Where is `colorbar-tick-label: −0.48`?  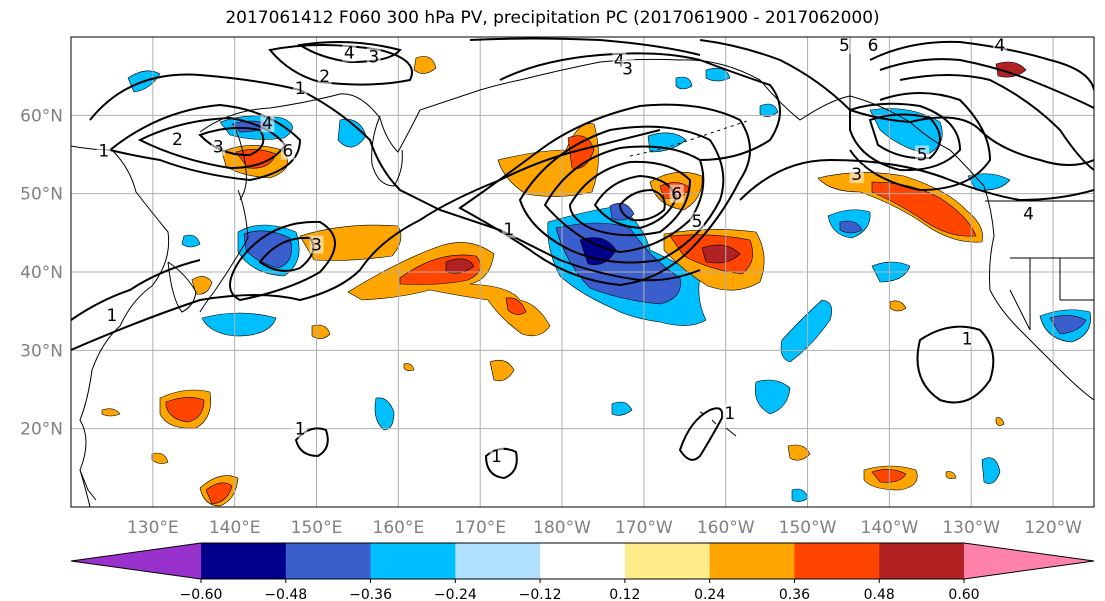 colorbar-tick-label: −0.48 is located at coordinates (285, 594).